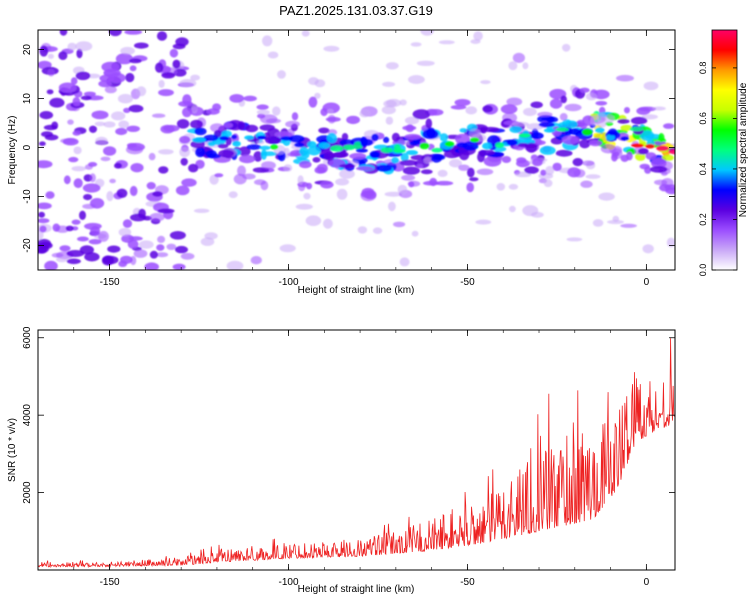  I want to click on snr-x-label: Height of straight line (km), so click(356, 589).